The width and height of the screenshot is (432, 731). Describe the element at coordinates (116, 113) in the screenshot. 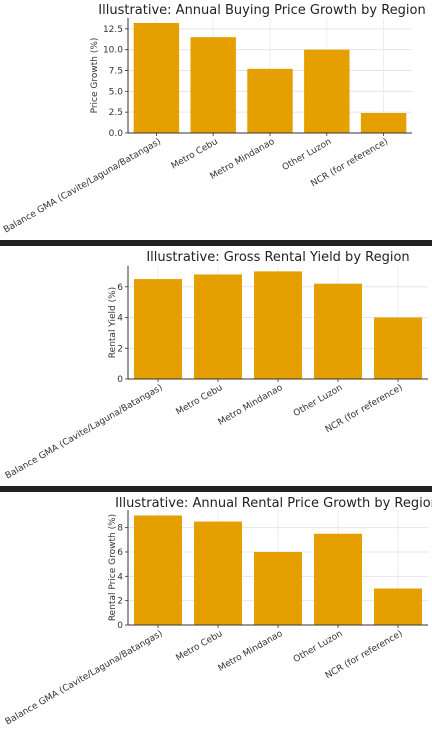

I see `y-tick-label: 2.5` at that location.